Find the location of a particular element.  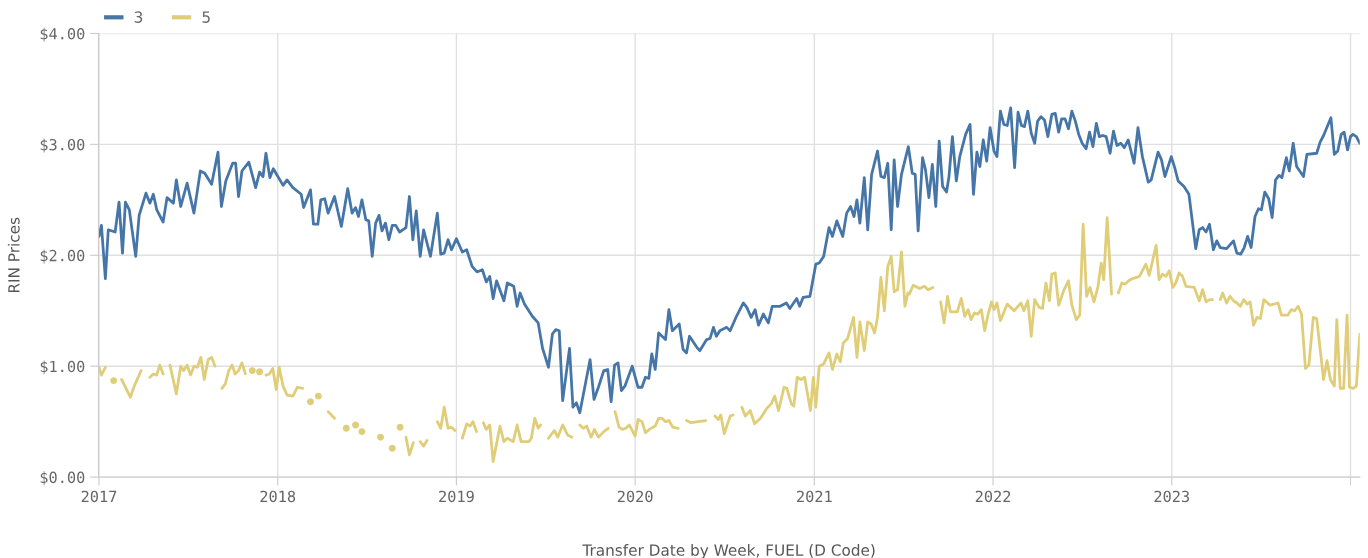

y-tick-label: $0.00 is located at coordinates (62, 478).